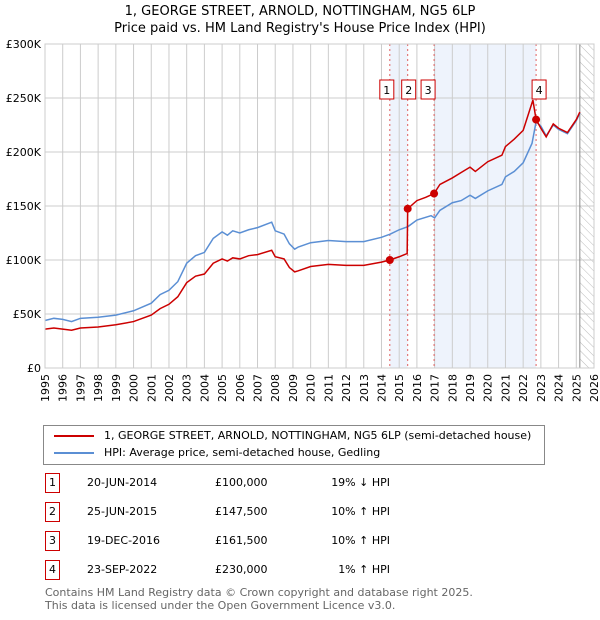 The image size is (600, 620). What do you see at coordinates (241, 482) in the screenshot?
I see `transaction-price: £100,000` at bounding box center [241, 482].